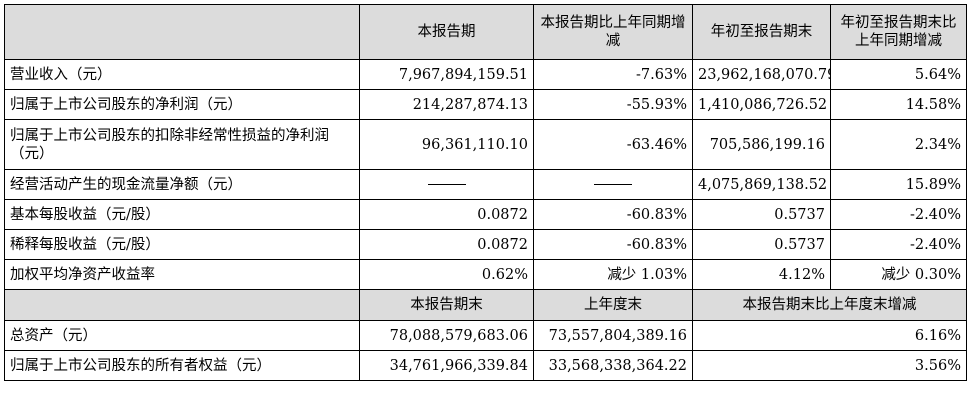 This screenshot has height=413, width=971. Describe the element at coordinates (182, 184) in the screenshot. I see `row-label: 经营活动产生的现金流量净额（元）` at that location.